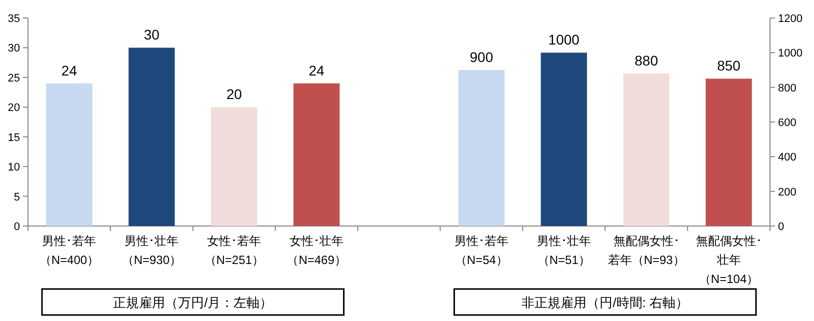 This screenshot has width=814, height=321. Describe the element at coordinates (787, 88) in the screenshot. I see `y2-tick-label: 800` at that location.